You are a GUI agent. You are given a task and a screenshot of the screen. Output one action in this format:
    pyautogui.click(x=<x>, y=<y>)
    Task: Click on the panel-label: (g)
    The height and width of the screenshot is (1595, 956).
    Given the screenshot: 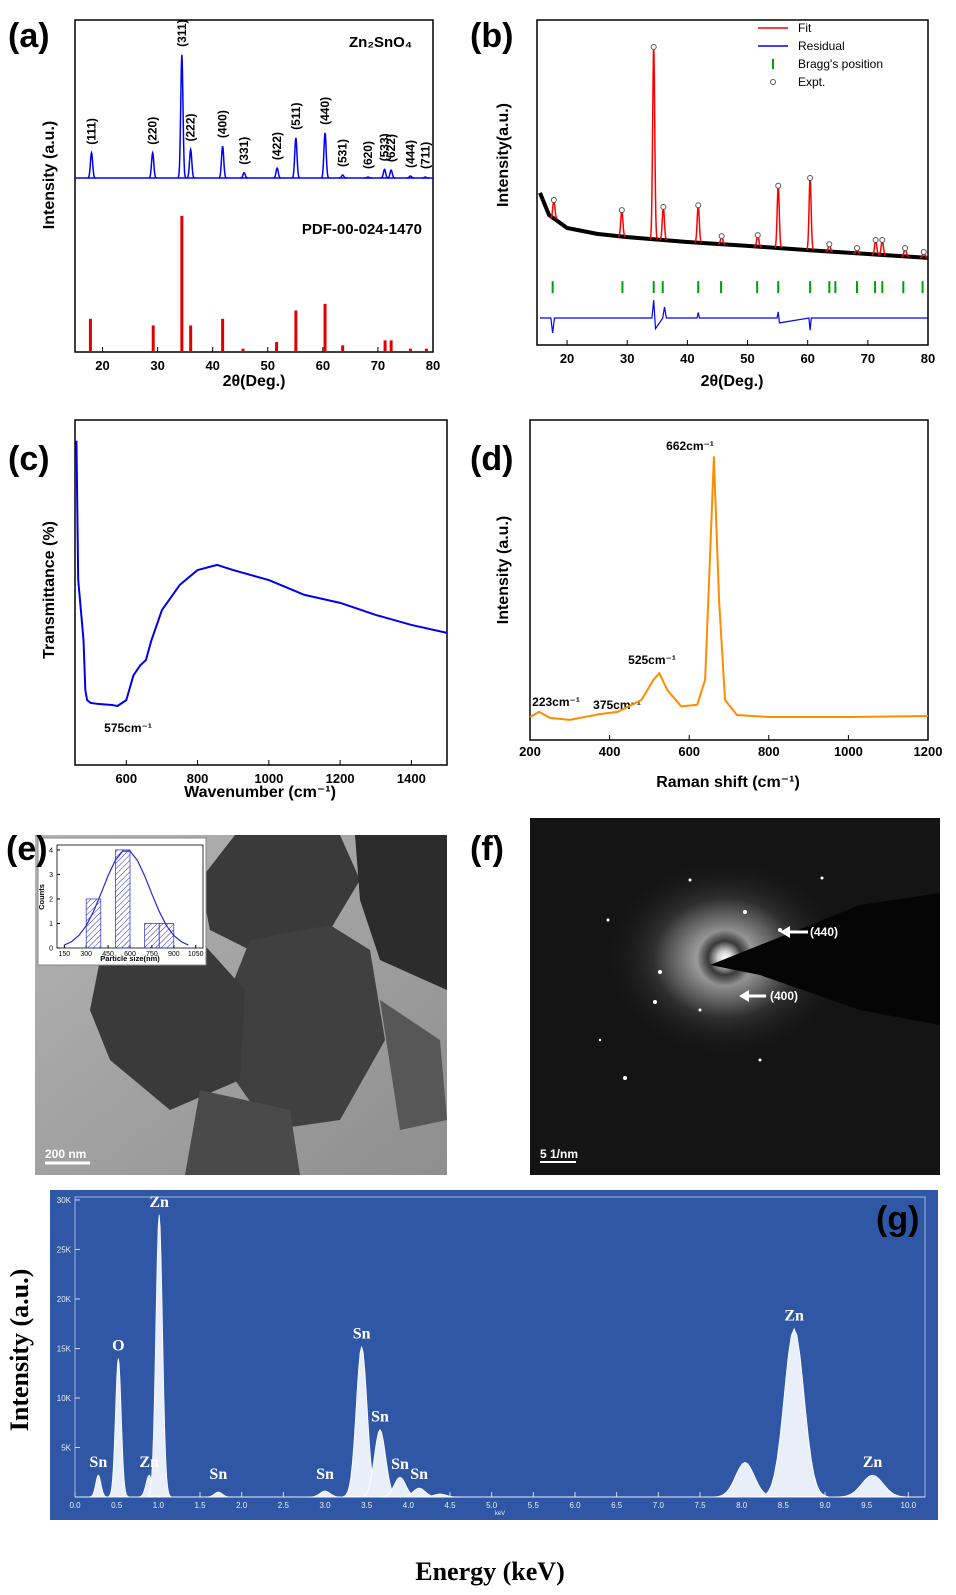 What is the action you would take?
    pyautogui.click(x=897, y=1219)
    